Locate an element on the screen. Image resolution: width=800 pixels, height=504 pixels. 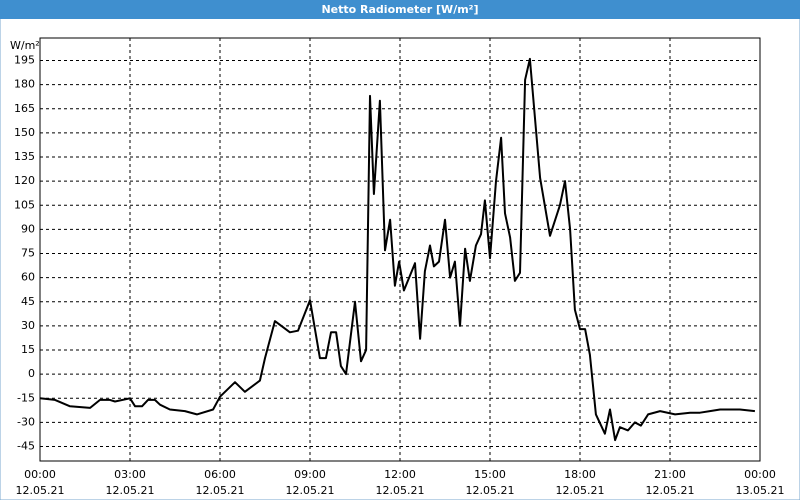
x-tick-label: 15:00 is located at coordinates (490, 474).